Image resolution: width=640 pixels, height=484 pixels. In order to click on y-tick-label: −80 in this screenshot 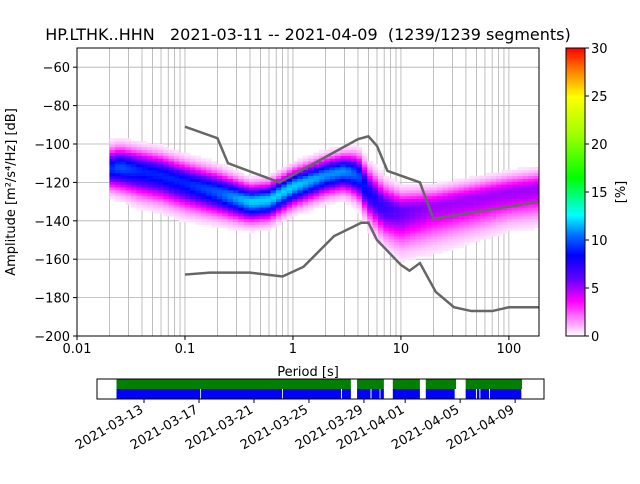, I will do `click(56, 107)`.